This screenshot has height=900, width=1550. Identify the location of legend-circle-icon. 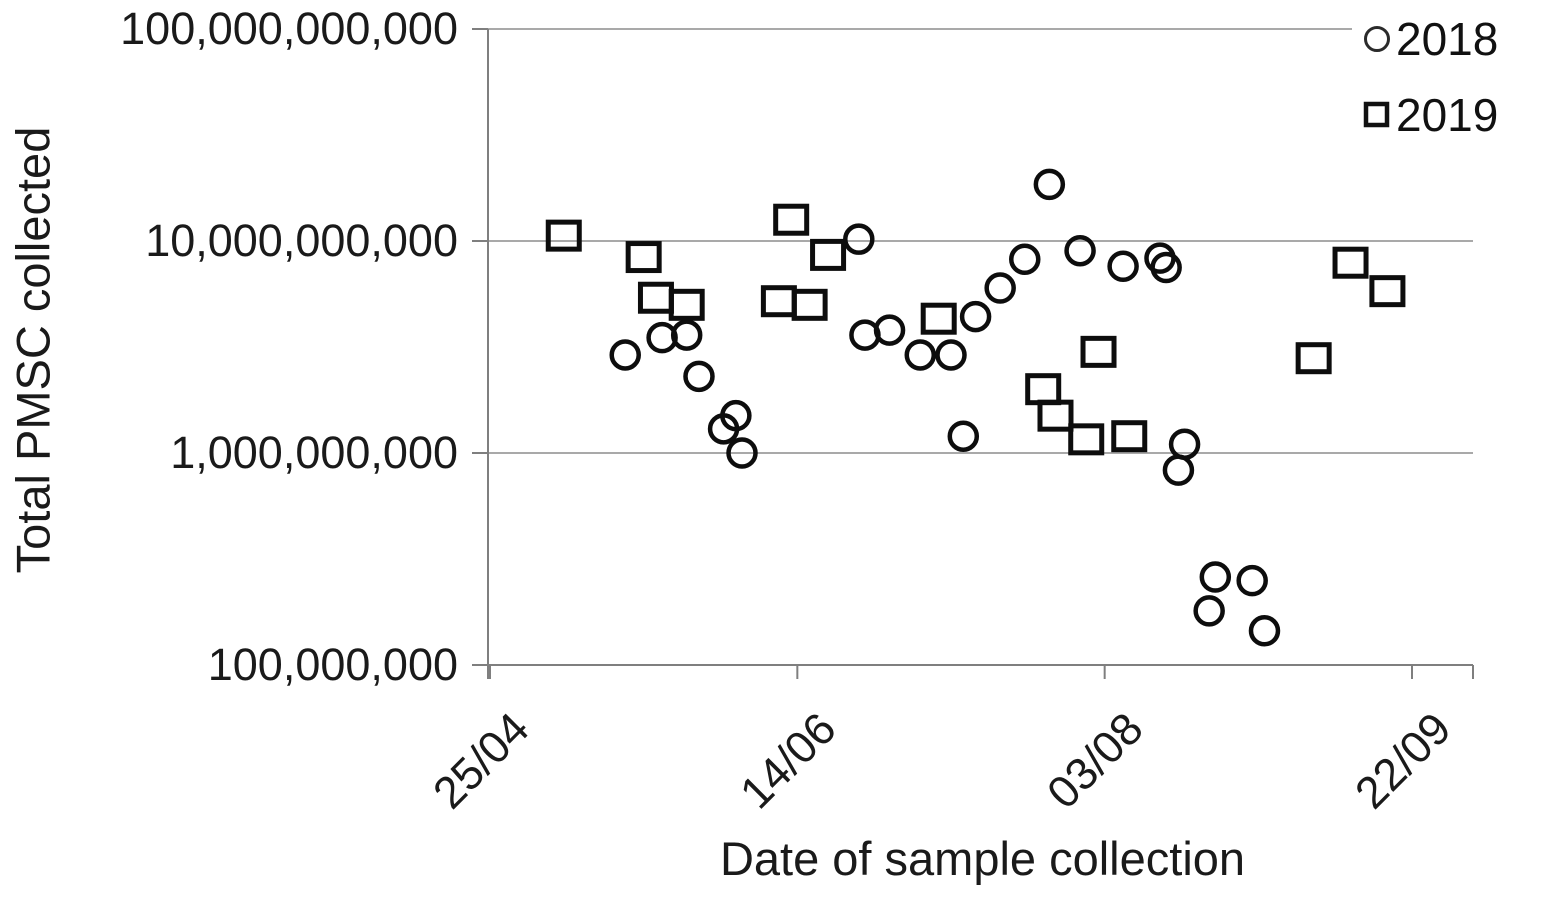
(1377, 39).